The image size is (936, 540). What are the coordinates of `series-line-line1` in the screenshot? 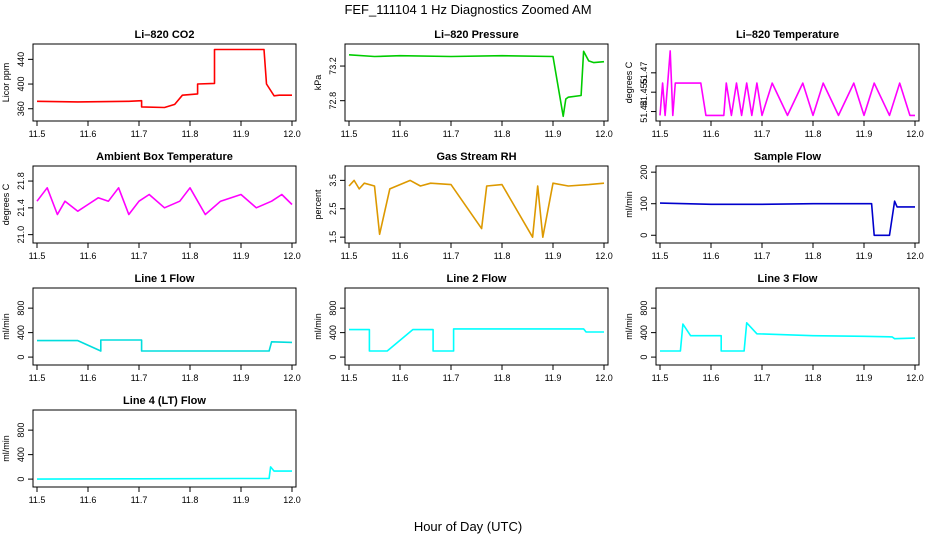 It's located at (165, 345).